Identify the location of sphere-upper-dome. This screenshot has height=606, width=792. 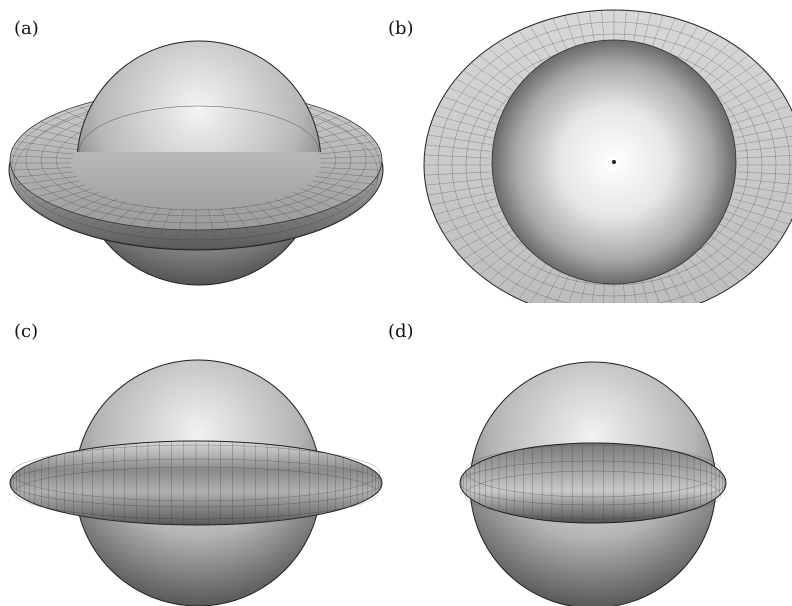
(199, 96).